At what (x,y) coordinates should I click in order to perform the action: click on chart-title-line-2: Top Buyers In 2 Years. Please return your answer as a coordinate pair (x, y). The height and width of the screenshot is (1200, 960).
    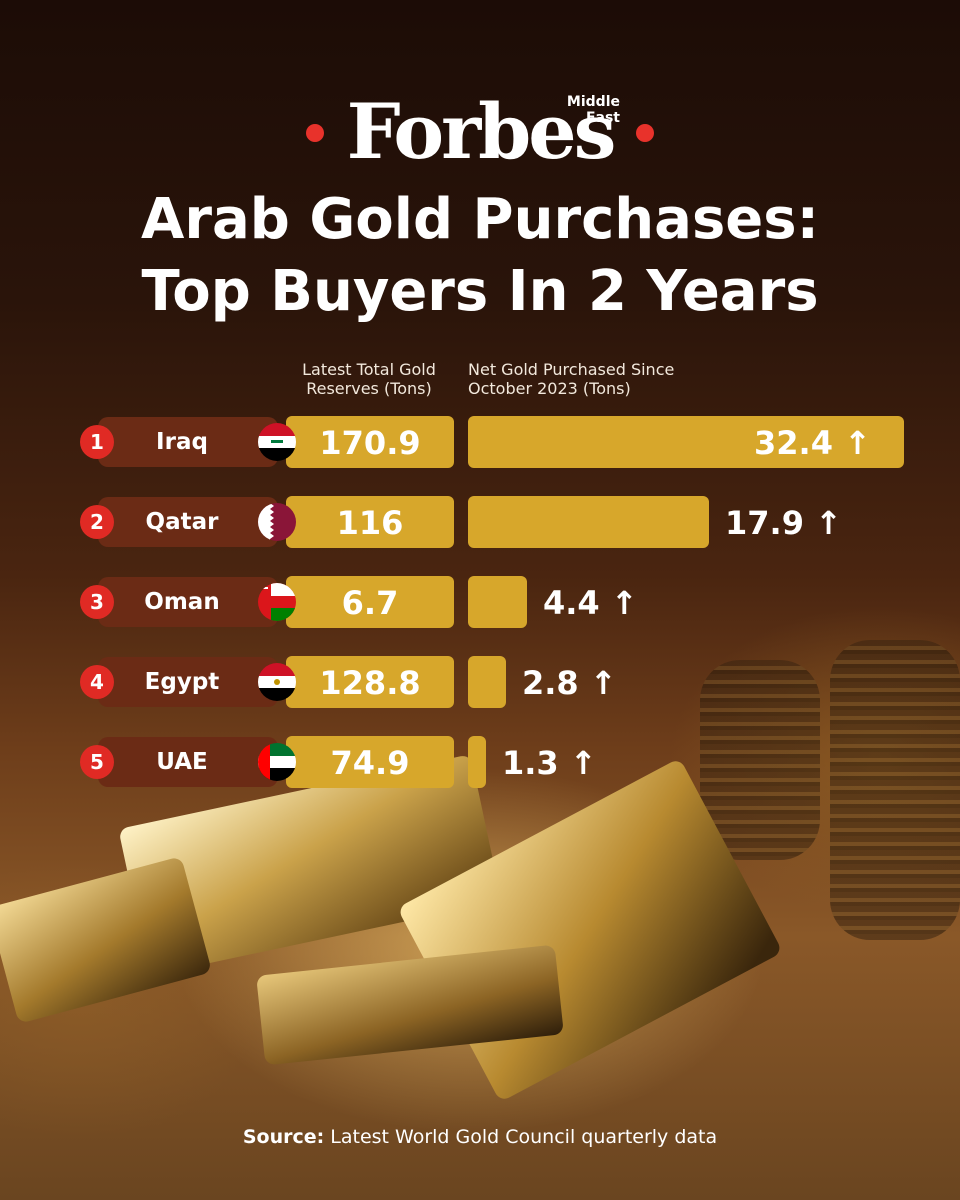
    Looking at the image, I should click on (480, 291).